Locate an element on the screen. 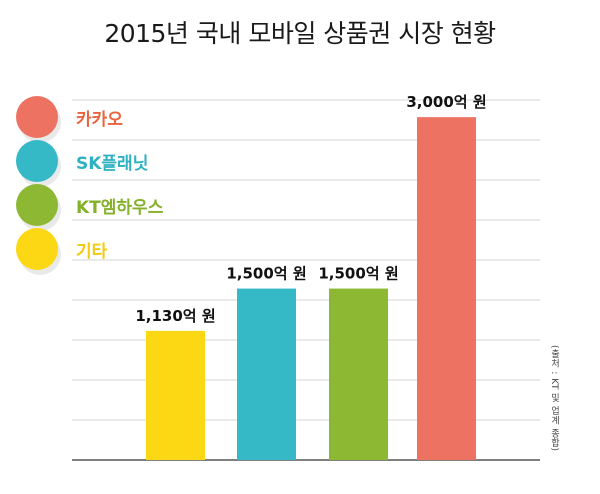 Image resolution: width=600 pixels, height=494 pixels. bar-value-label-4: 3,000억 원 is located at coordinates (446, 102).